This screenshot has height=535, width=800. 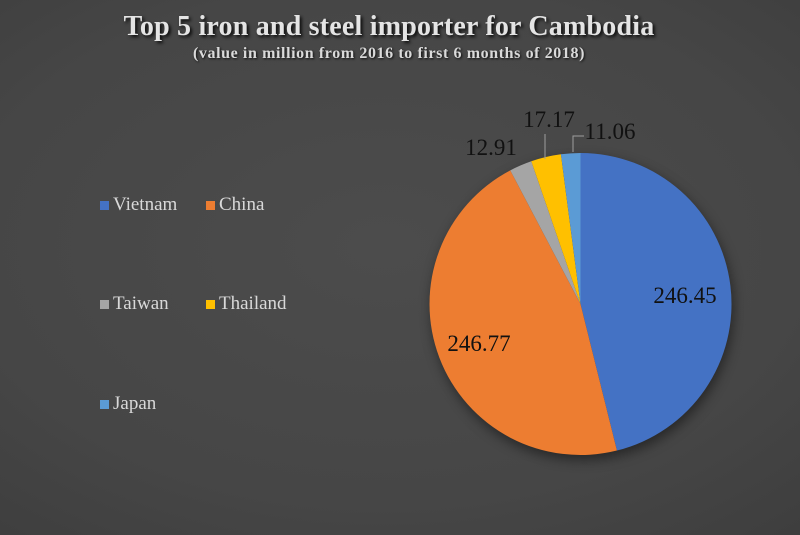 I want to click on legend-label-japan: Japan, so click(x=135, y=403).